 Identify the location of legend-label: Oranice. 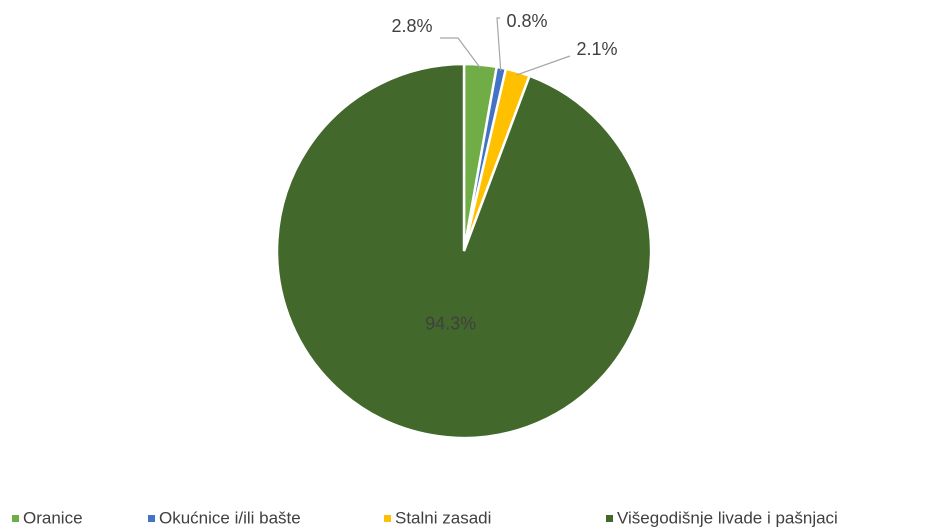
(53, 517).